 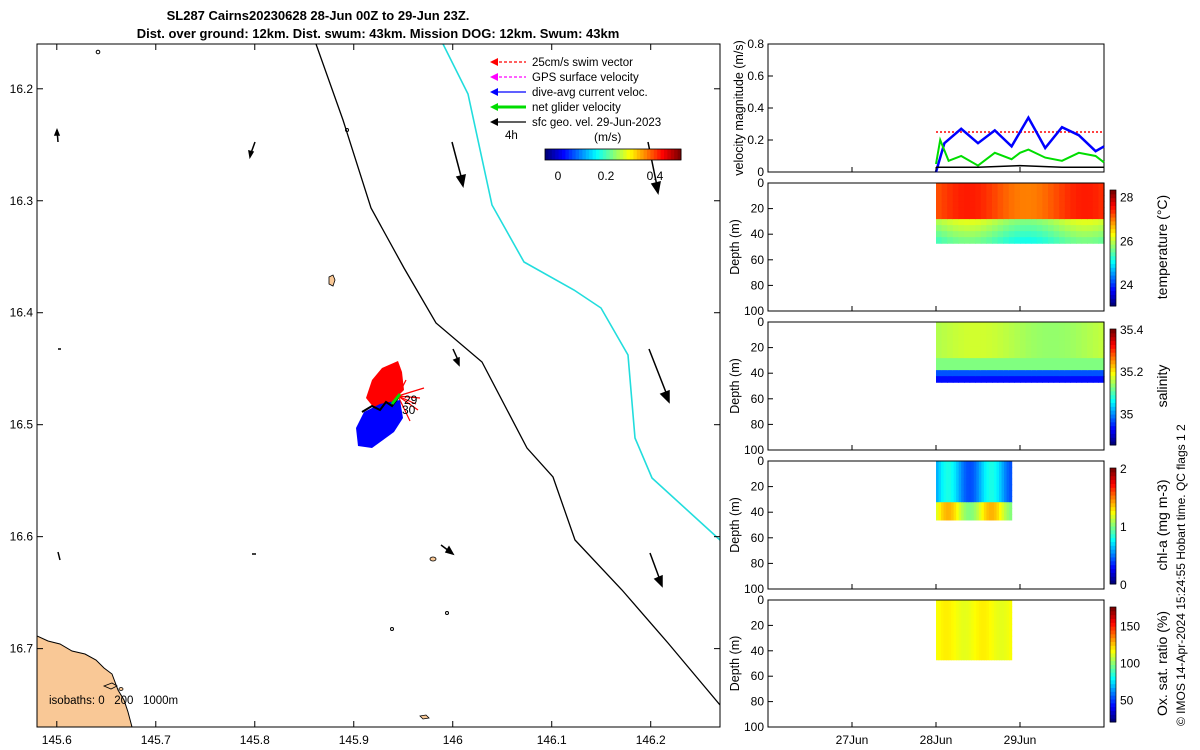 I want to click on depth-tick-label: 20, so click(x=758, y=487).